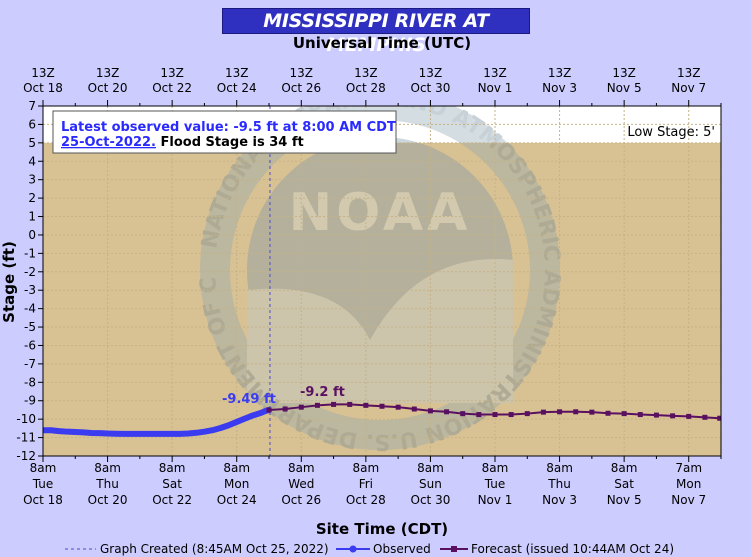  What do you see at coordinates (380, 331) in the screenshot?
I see `watermark-gull` at bounding box center [380, 331].